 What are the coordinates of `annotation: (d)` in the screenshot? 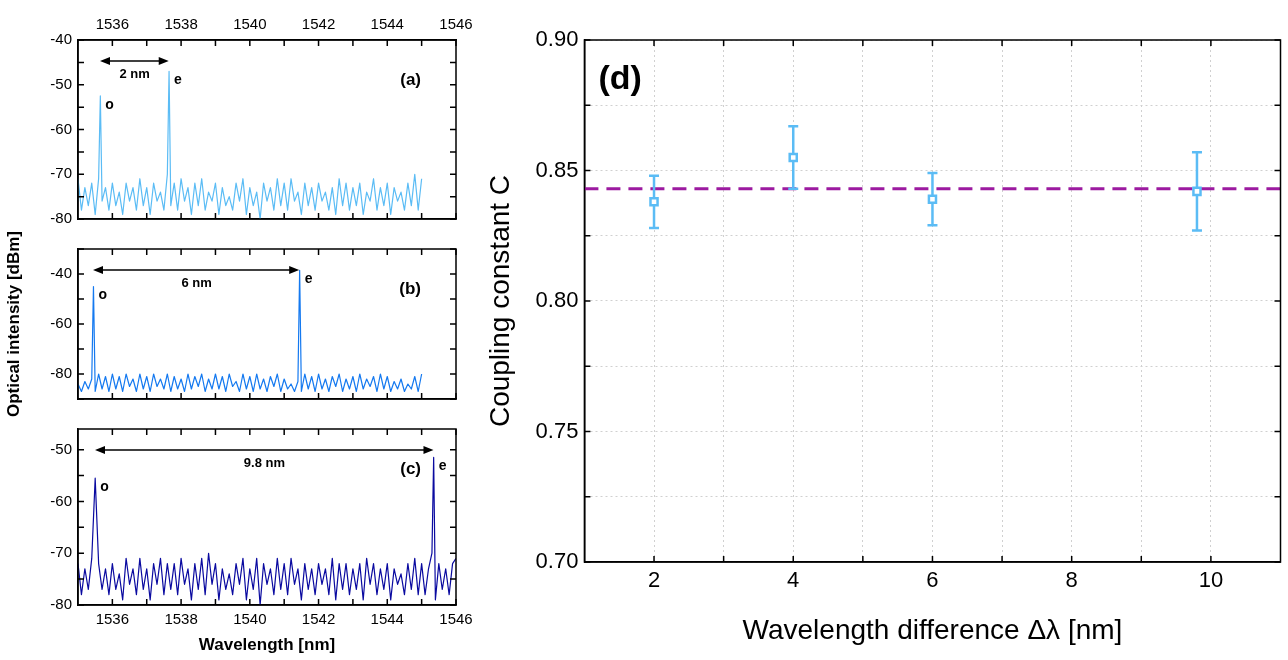 It's located at (620, 77).